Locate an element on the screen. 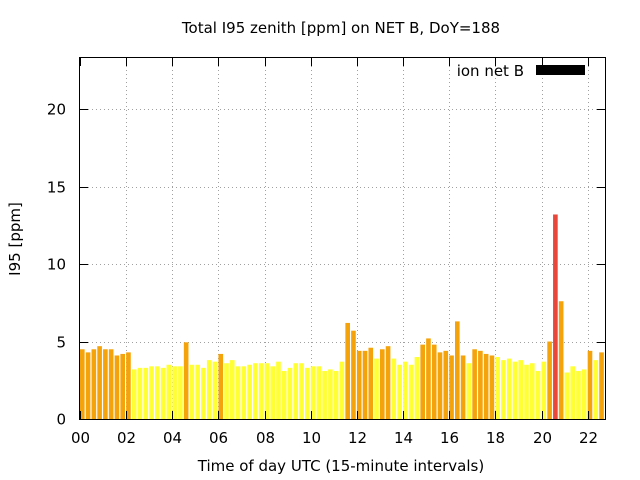 This screenshot has height=480, width=640. y-tick-label: 20 is located at coordinates (56, 110).